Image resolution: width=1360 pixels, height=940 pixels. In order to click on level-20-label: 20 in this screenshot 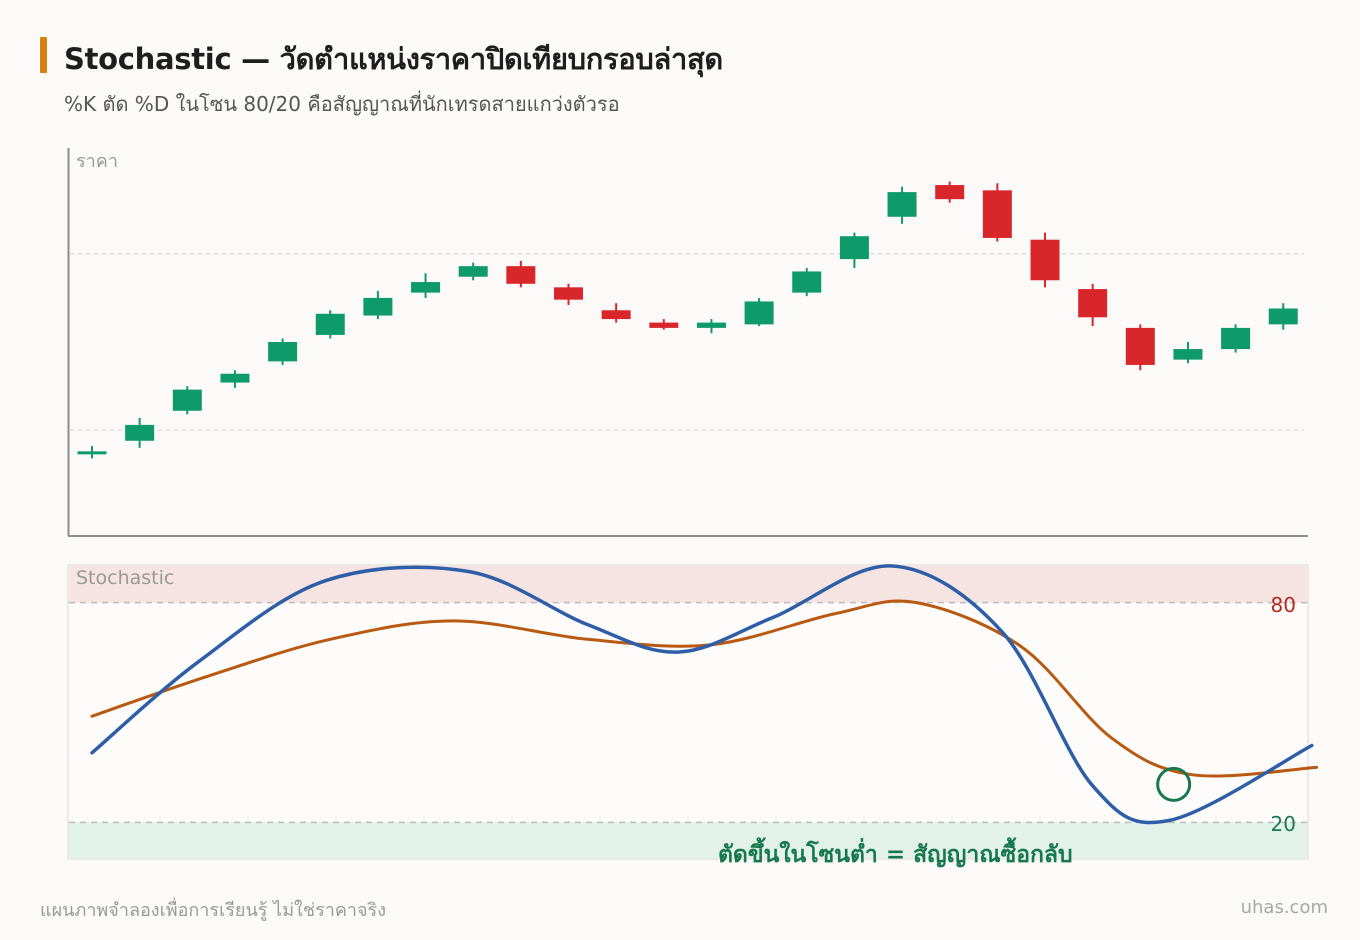, I will do `click(1283, 824)`.